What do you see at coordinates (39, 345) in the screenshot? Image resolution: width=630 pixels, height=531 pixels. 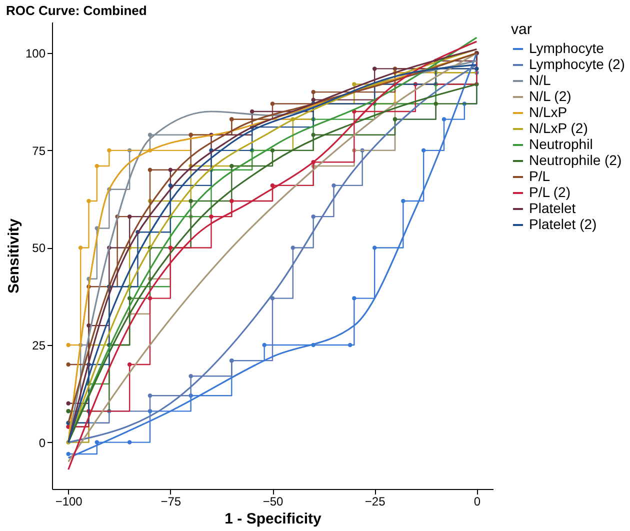 I see `y-tick-label: 25` at bounding box center [39, 345].